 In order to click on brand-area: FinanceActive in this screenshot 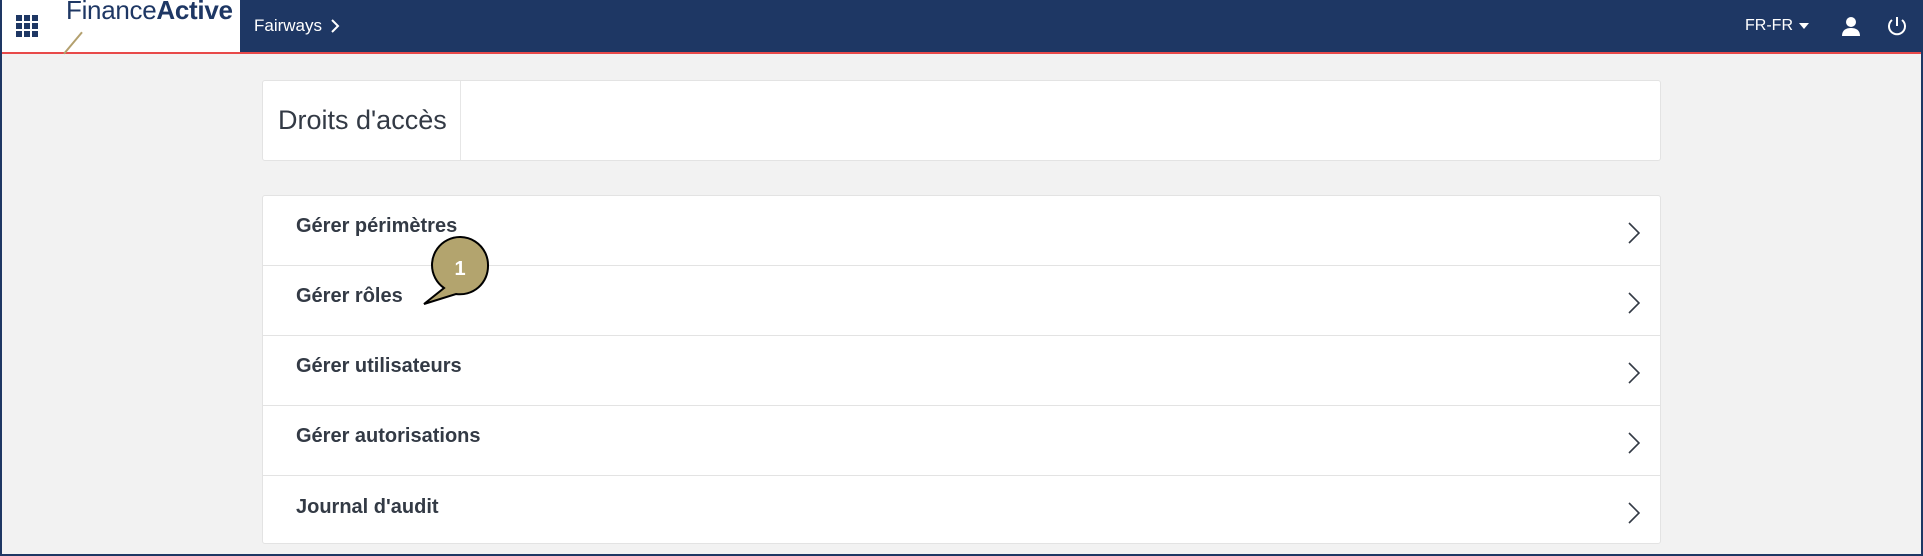, I will do `click(120, 27)`.